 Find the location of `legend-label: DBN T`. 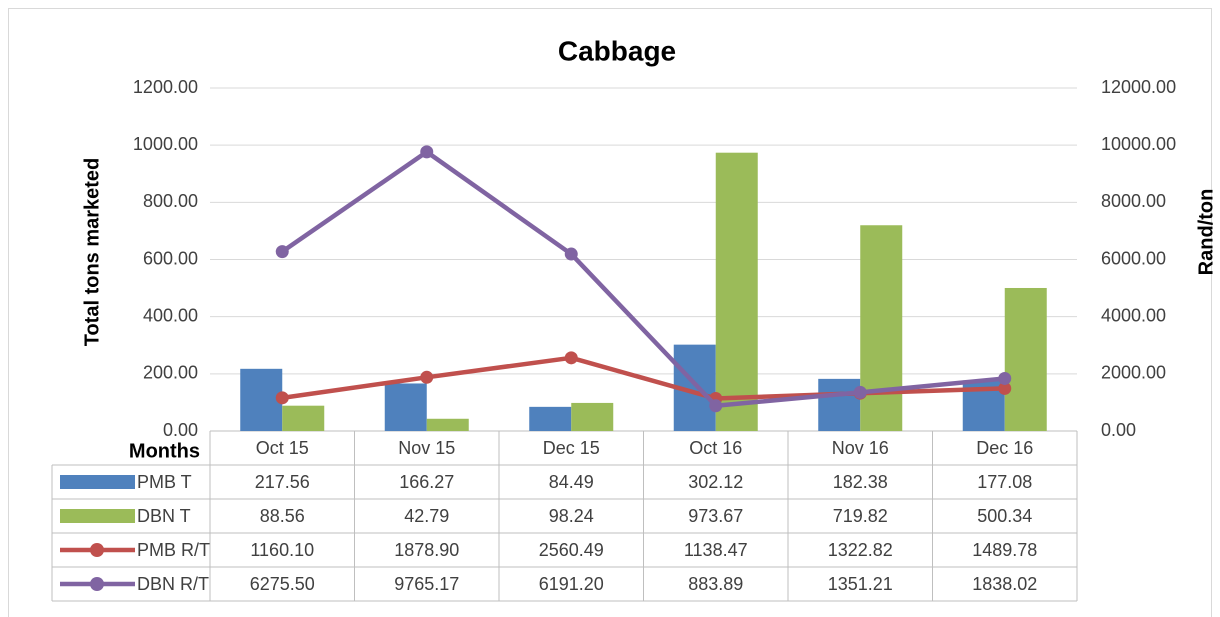

legend-label: DBN T is located at coordinates (164, 516).